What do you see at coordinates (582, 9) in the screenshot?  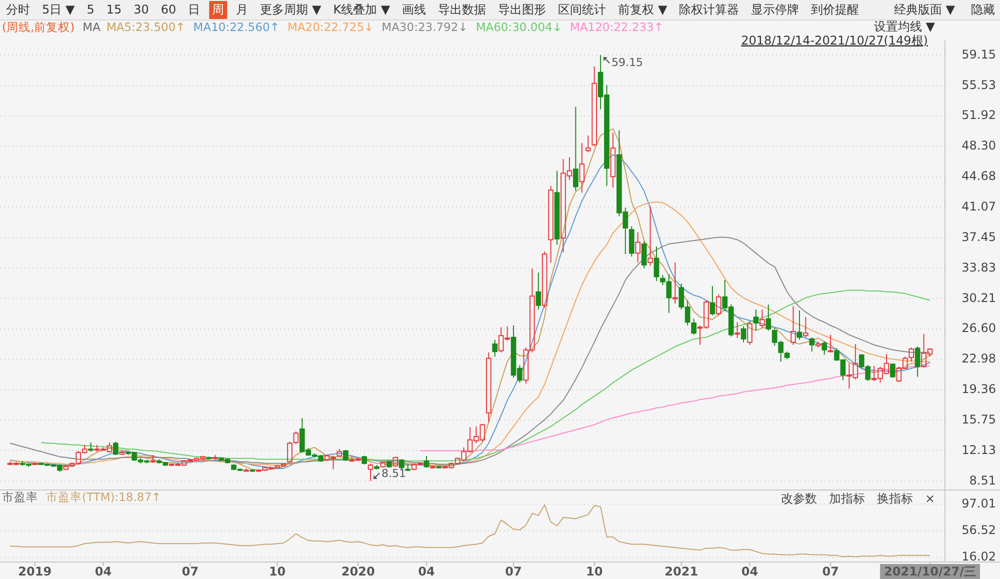 I see `text: 区间统计` at bounding box center [582, 9].